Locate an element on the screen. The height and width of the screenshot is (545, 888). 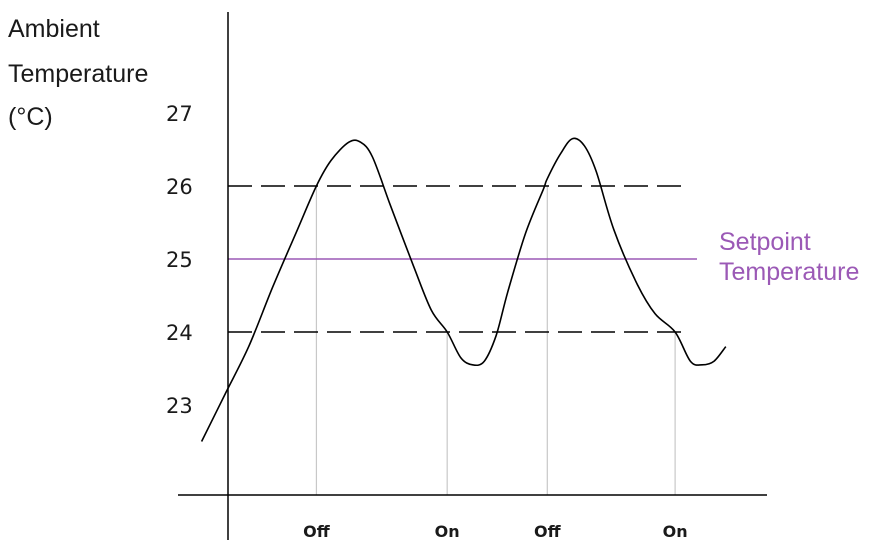
y-tick-labels: 27 26 25 24 23 is located at coordinates (179, 260).